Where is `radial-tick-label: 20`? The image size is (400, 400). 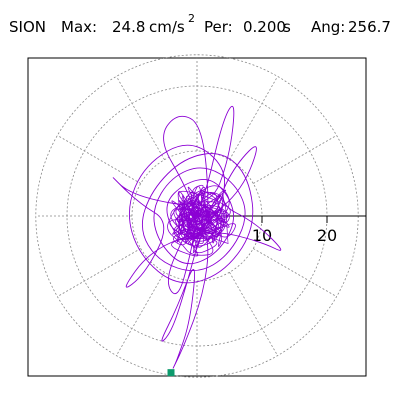 radial-tick-label: 20 is located at coordinates (327, 235).